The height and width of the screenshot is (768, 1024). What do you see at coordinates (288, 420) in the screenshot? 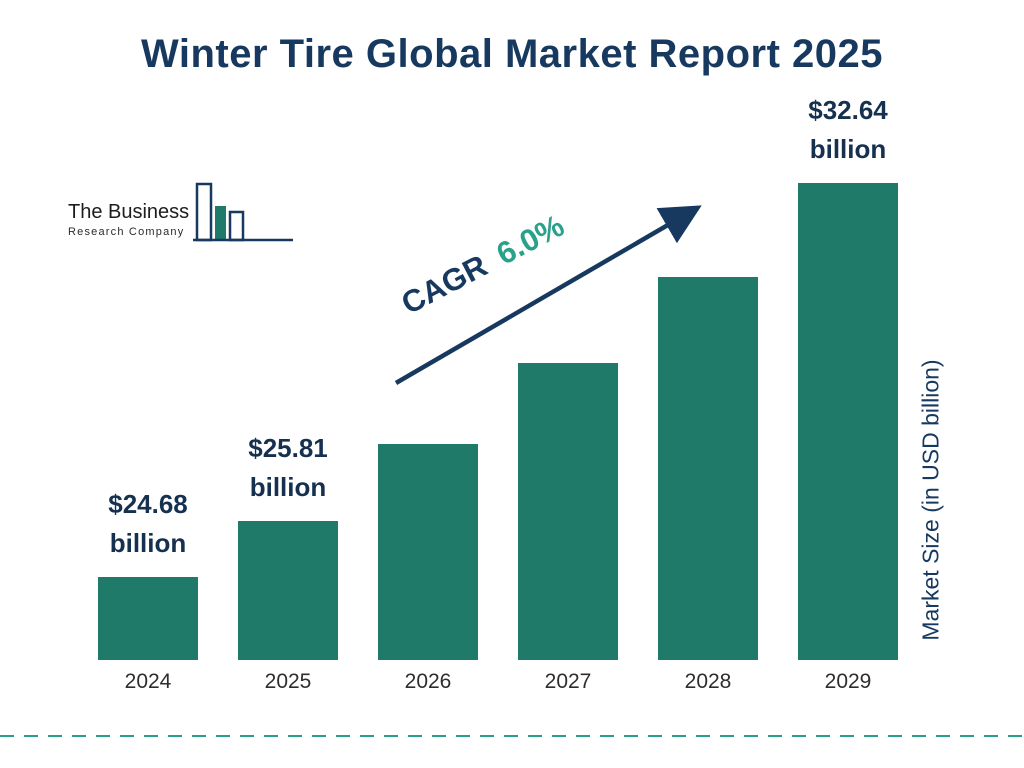
I see `bar-group-2025: $25.81 billion` at bounding box center [288, 420].